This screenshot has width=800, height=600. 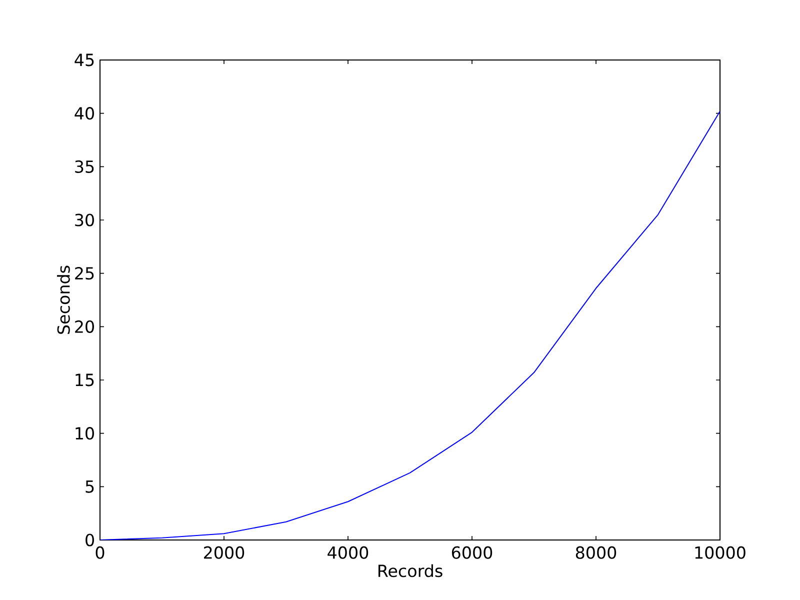 I want to click on y-tick-label: 30, so click(x=84, y=220).